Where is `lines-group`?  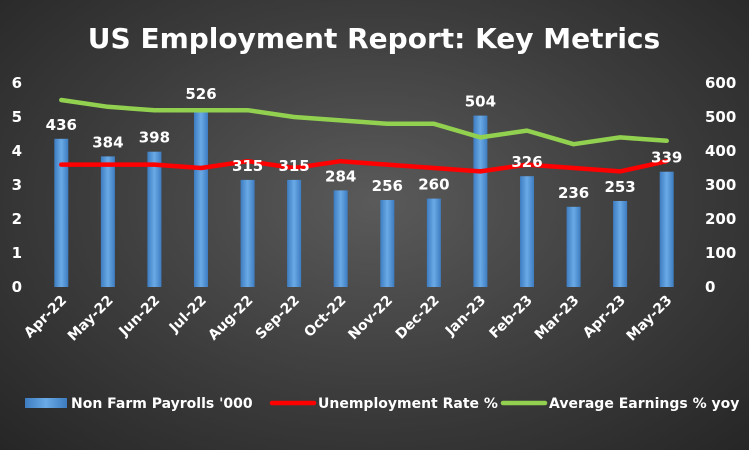 lines-group is located at coordinates (364, 135).